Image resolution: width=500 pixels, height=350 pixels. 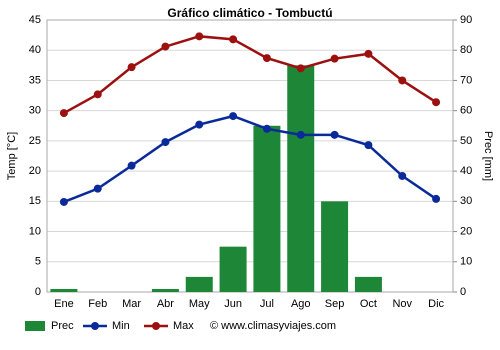 What do you see at coordinates (466, 262) in the screenshot?
I see `y2-tick-label: 10` at bounding box center [466, 262].